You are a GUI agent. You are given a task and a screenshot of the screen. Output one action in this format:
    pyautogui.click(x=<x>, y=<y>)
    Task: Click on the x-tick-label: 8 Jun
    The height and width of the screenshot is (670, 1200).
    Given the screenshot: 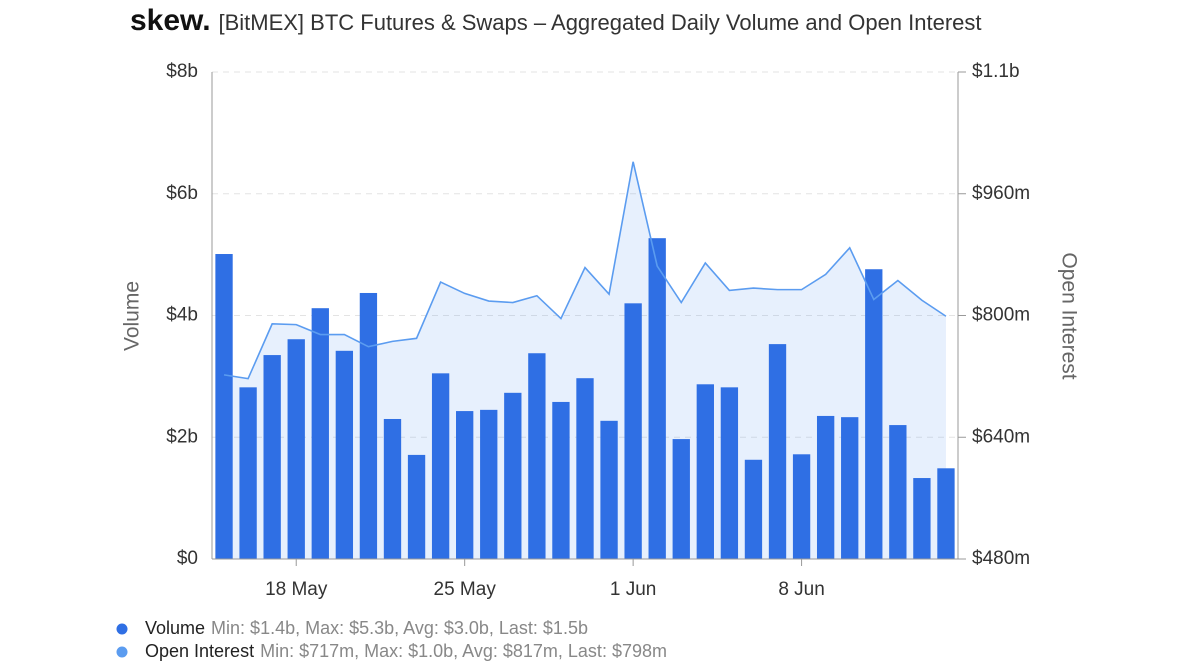 What is the action you would take?
    pyautogui.click(x=801, y=589)
    